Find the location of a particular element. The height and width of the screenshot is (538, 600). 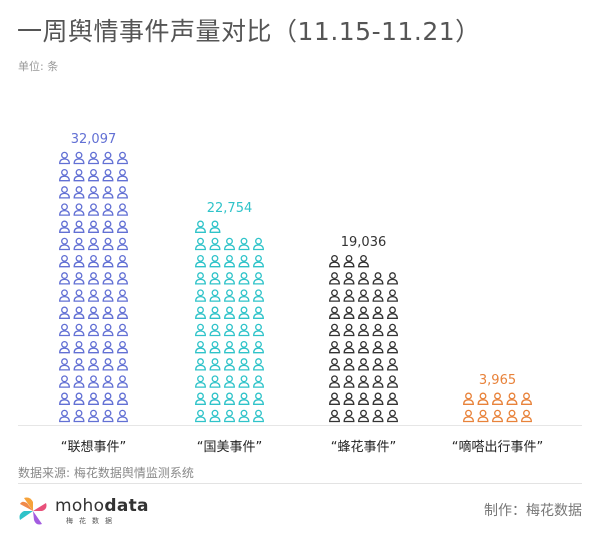

logo-text: mohodata is located at coordinates (102, 506).